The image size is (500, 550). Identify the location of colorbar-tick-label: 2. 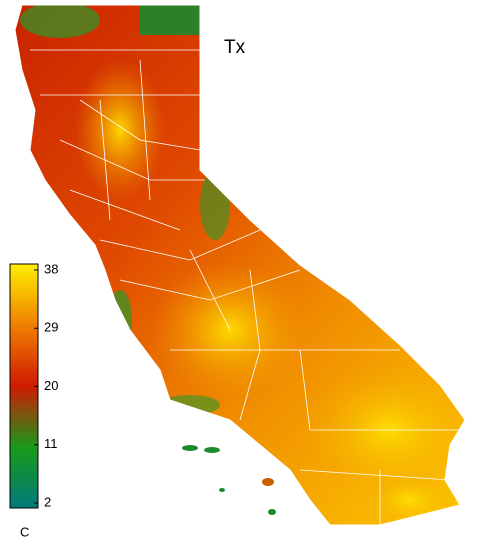
(47, 501).